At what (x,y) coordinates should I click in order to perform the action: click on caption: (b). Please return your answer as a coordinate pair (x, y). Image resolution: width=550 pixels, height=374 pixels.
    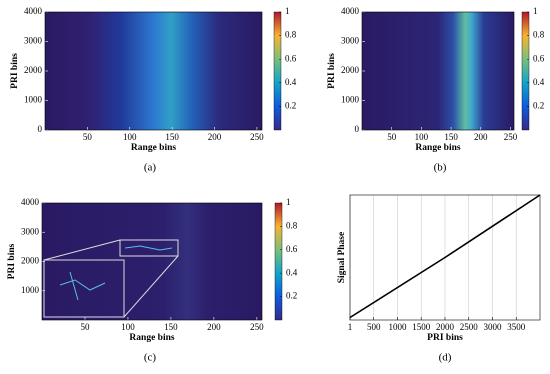
    Looking at the image, I should click on (440, 168).